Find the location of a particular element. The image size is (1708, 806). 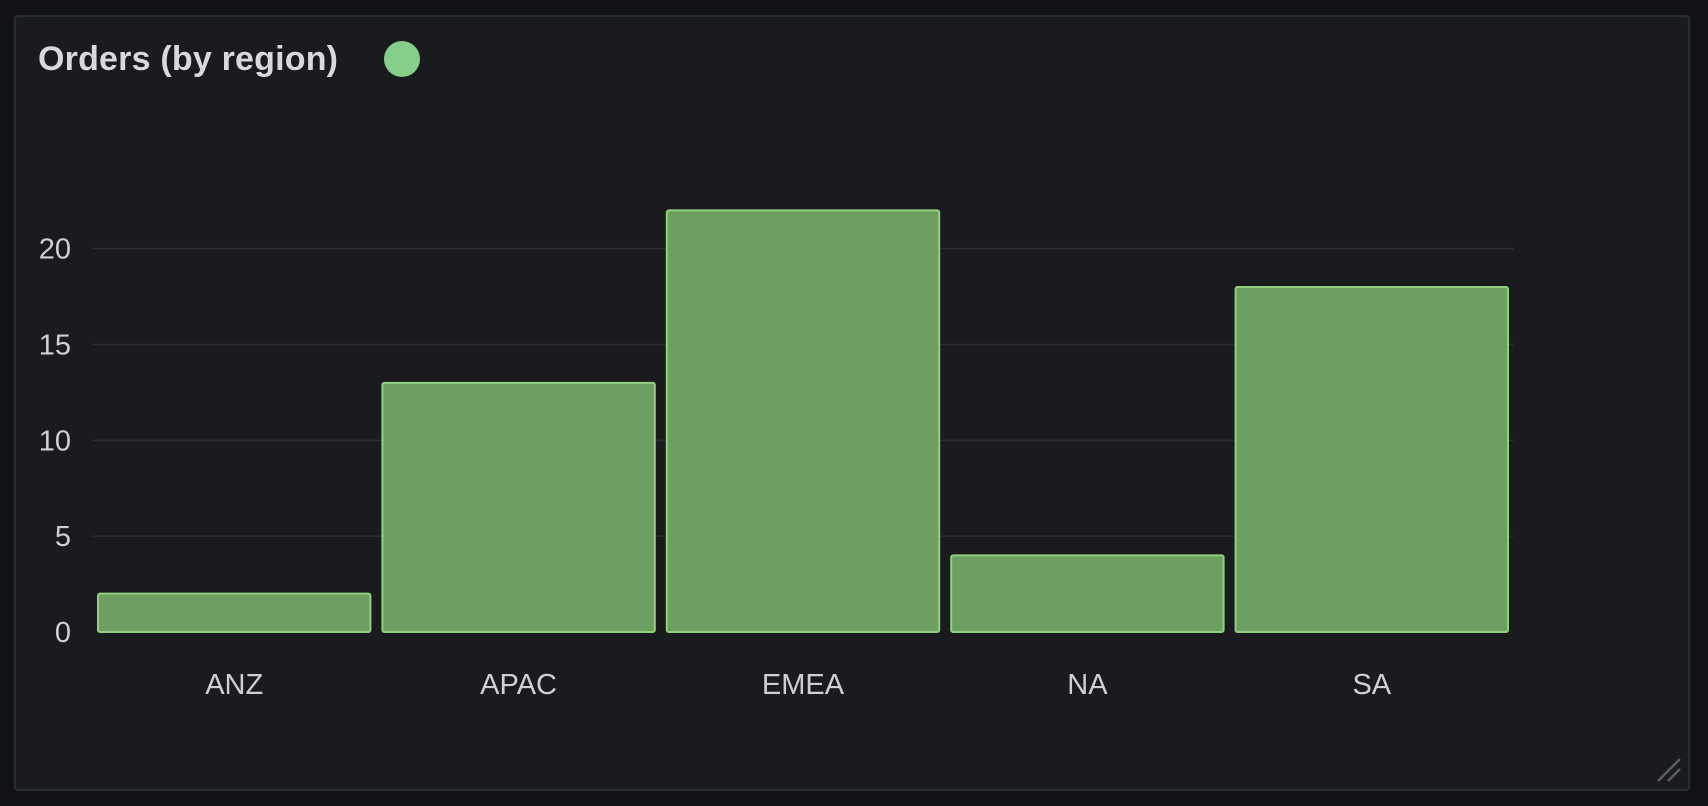

x-tick-label-sa: SA is located at coordinates (1371, 685).